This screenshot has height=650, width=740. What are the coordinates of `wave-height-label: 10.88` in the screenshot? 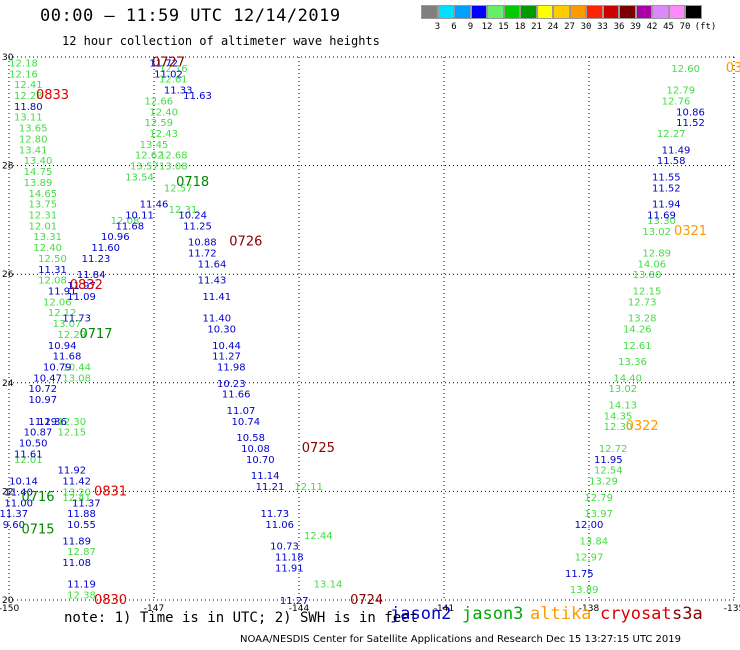 It's located at (202, 243).